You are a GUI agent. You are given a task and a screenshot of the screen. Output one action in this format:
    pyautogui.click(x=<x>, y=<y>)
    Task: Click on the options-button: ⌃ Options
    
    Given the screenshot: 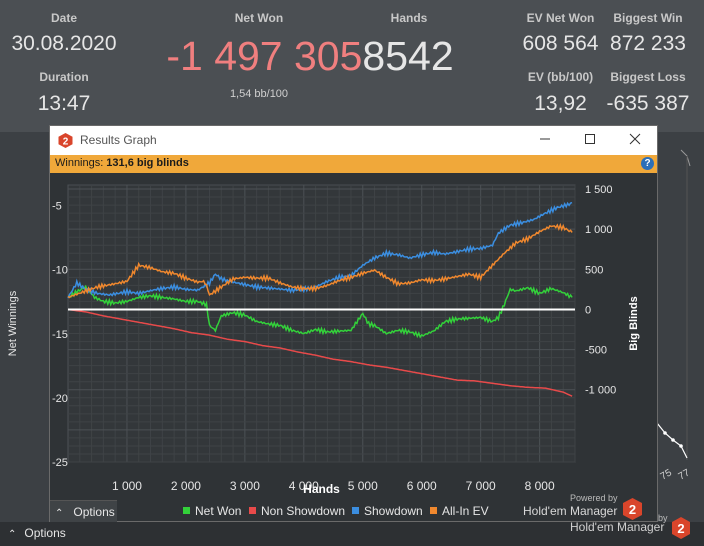 What is the action you would take?
    pyautogui.click(x=83, y=511)
    